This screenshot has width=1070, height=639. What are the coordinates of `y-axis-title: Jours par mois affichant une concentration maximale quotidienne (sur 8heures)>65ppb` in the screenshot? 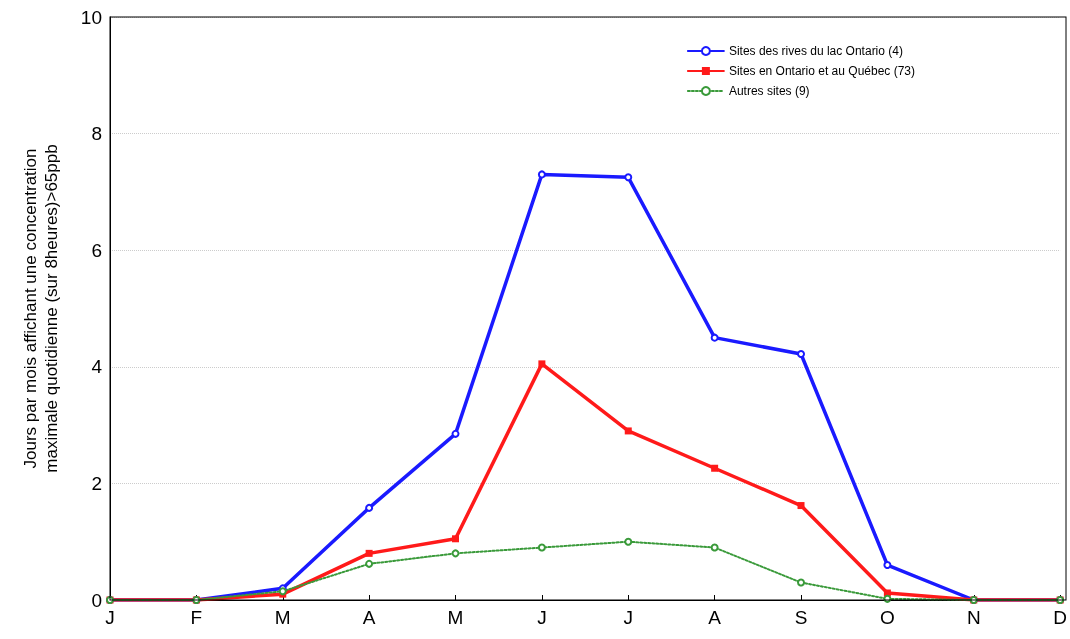 It's located at (41, 308).